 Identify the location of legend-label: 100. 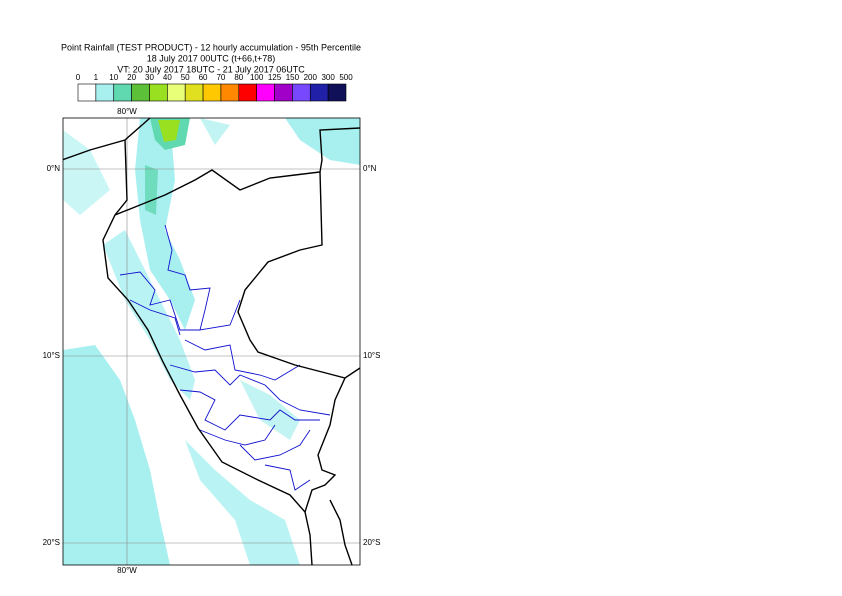
(257, 77).